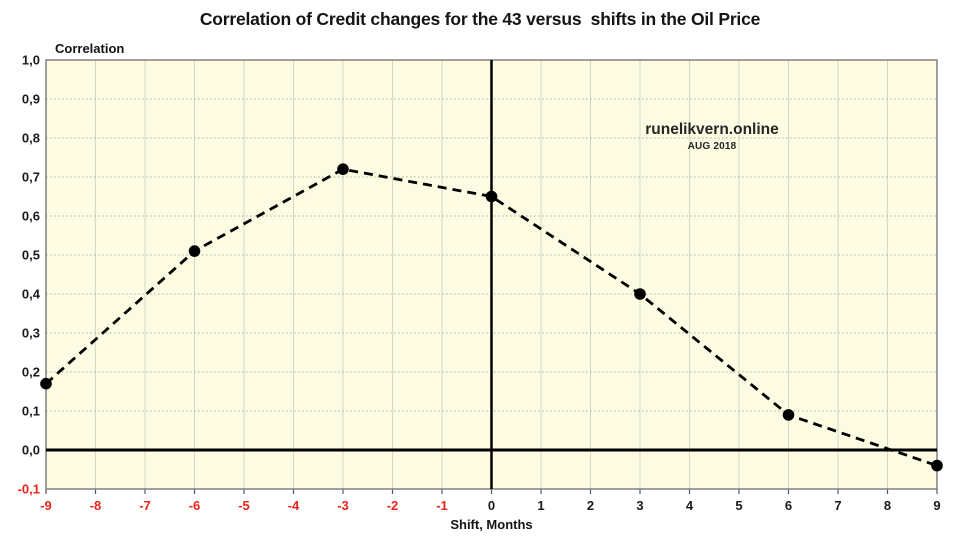  I want to click on x-tick-label: -1, so click(442, 505).